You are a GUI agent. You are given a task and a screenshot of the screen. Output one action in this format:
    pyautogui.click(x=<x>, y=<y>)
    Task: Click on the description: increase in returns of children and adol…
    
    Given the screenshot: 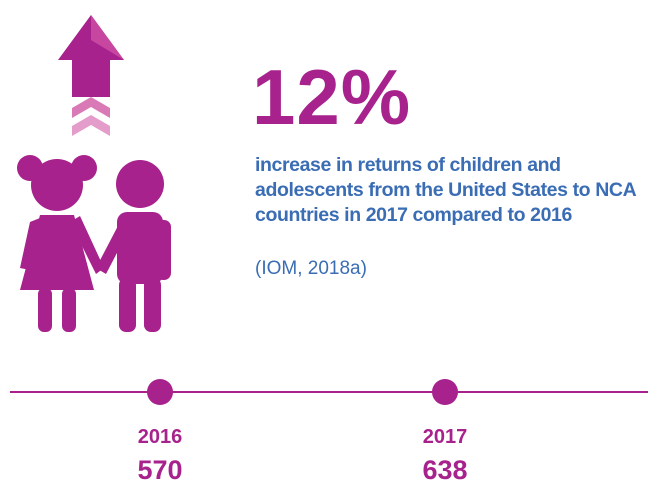 What is the action you would take?
    pyautogui.click(x=445, y=190)
    